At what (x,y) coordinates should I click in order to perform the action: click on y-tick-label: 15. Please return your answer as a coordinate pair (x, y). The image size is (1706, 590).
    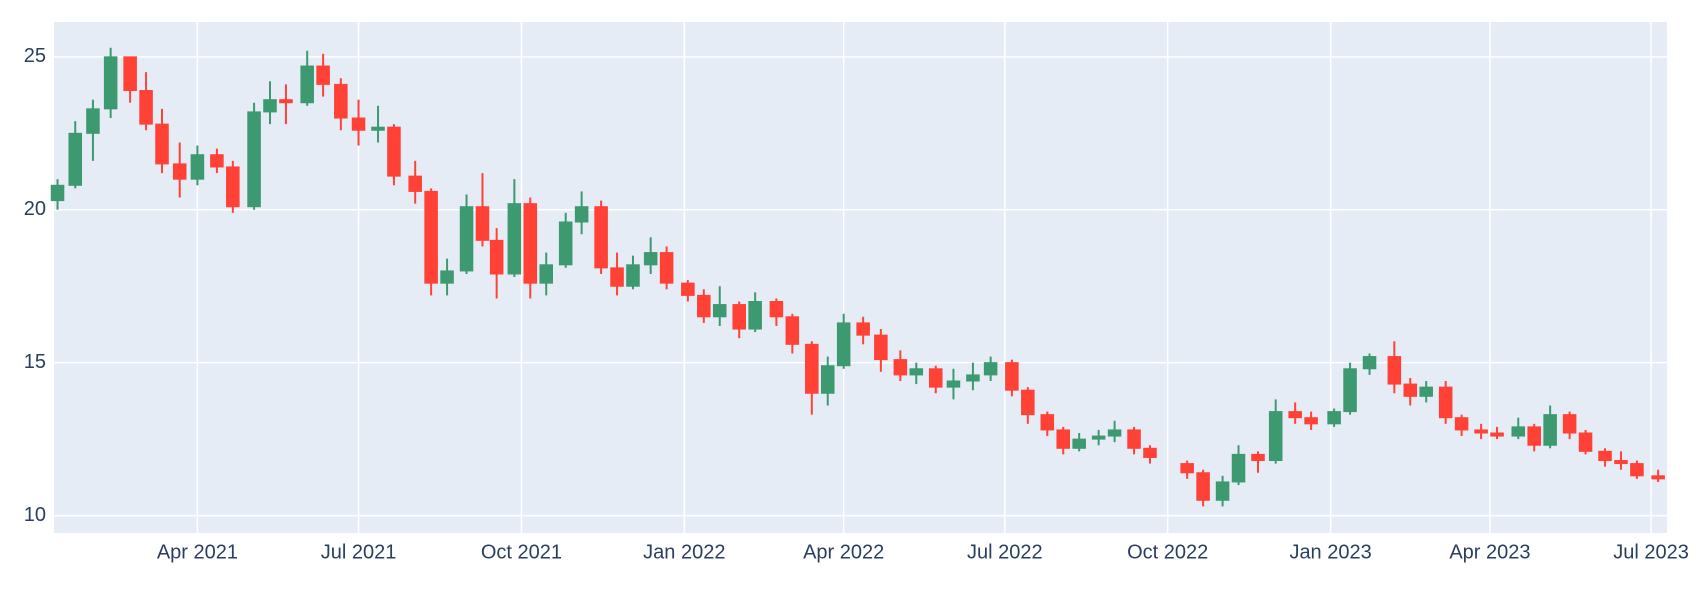
    Looking at the image, I should click on (35, 362).